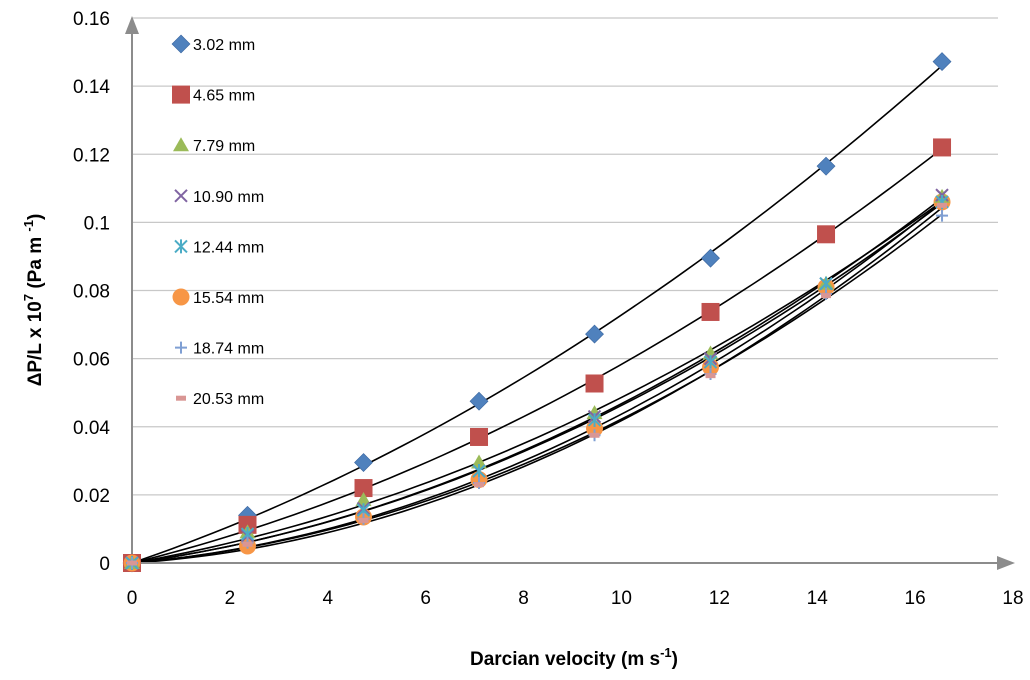 This screenshot has width=1030, height=680. What do you see at coordinates (675, 659) in the screenshot?
I see `x-axis-title-tail: )` at bounding box center [675, 659].